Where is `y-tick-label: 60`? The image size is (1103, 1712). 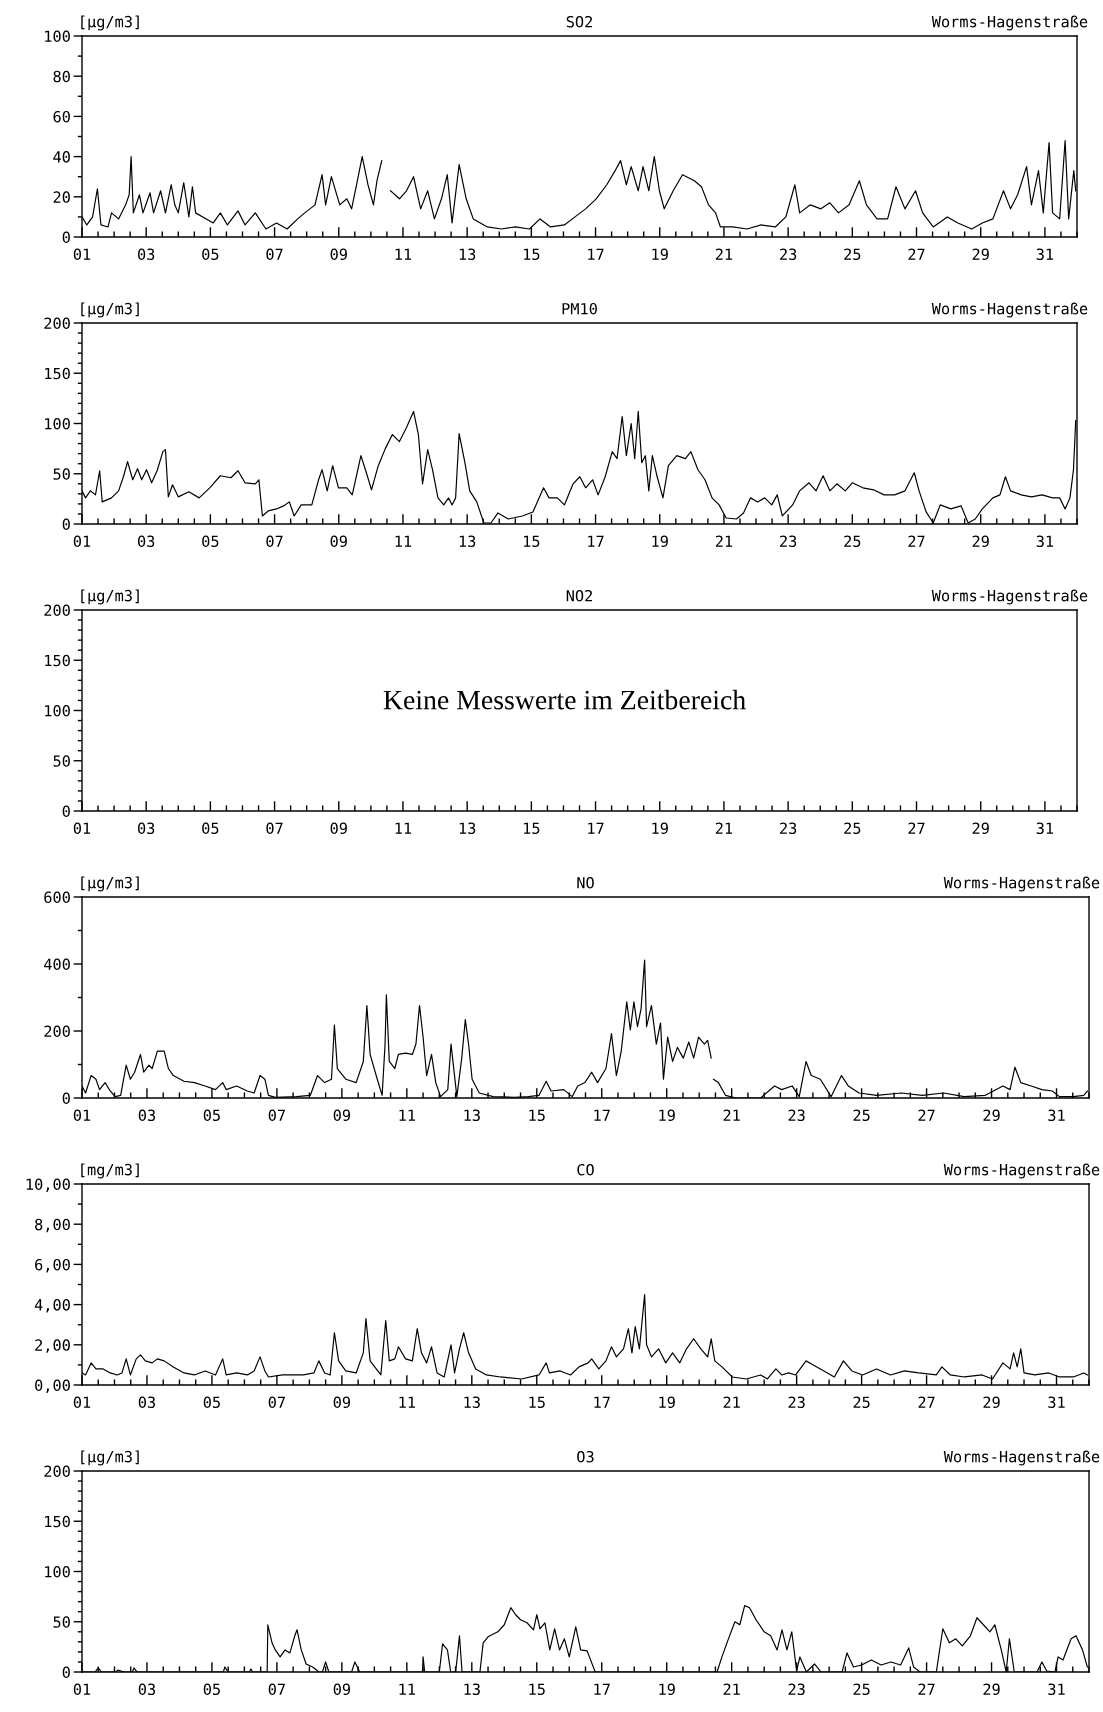 y-tick-label: 60 is located at coordinates (61, 116).